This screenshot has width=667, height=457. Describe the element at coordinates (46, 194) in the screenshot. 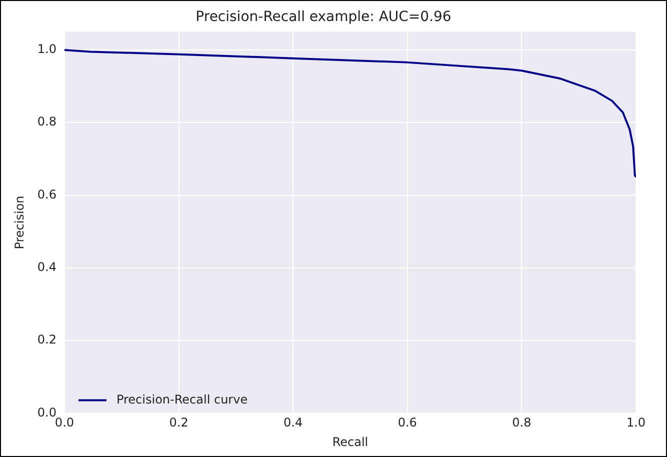

I see `y-tick-label: 0.6` at that location.